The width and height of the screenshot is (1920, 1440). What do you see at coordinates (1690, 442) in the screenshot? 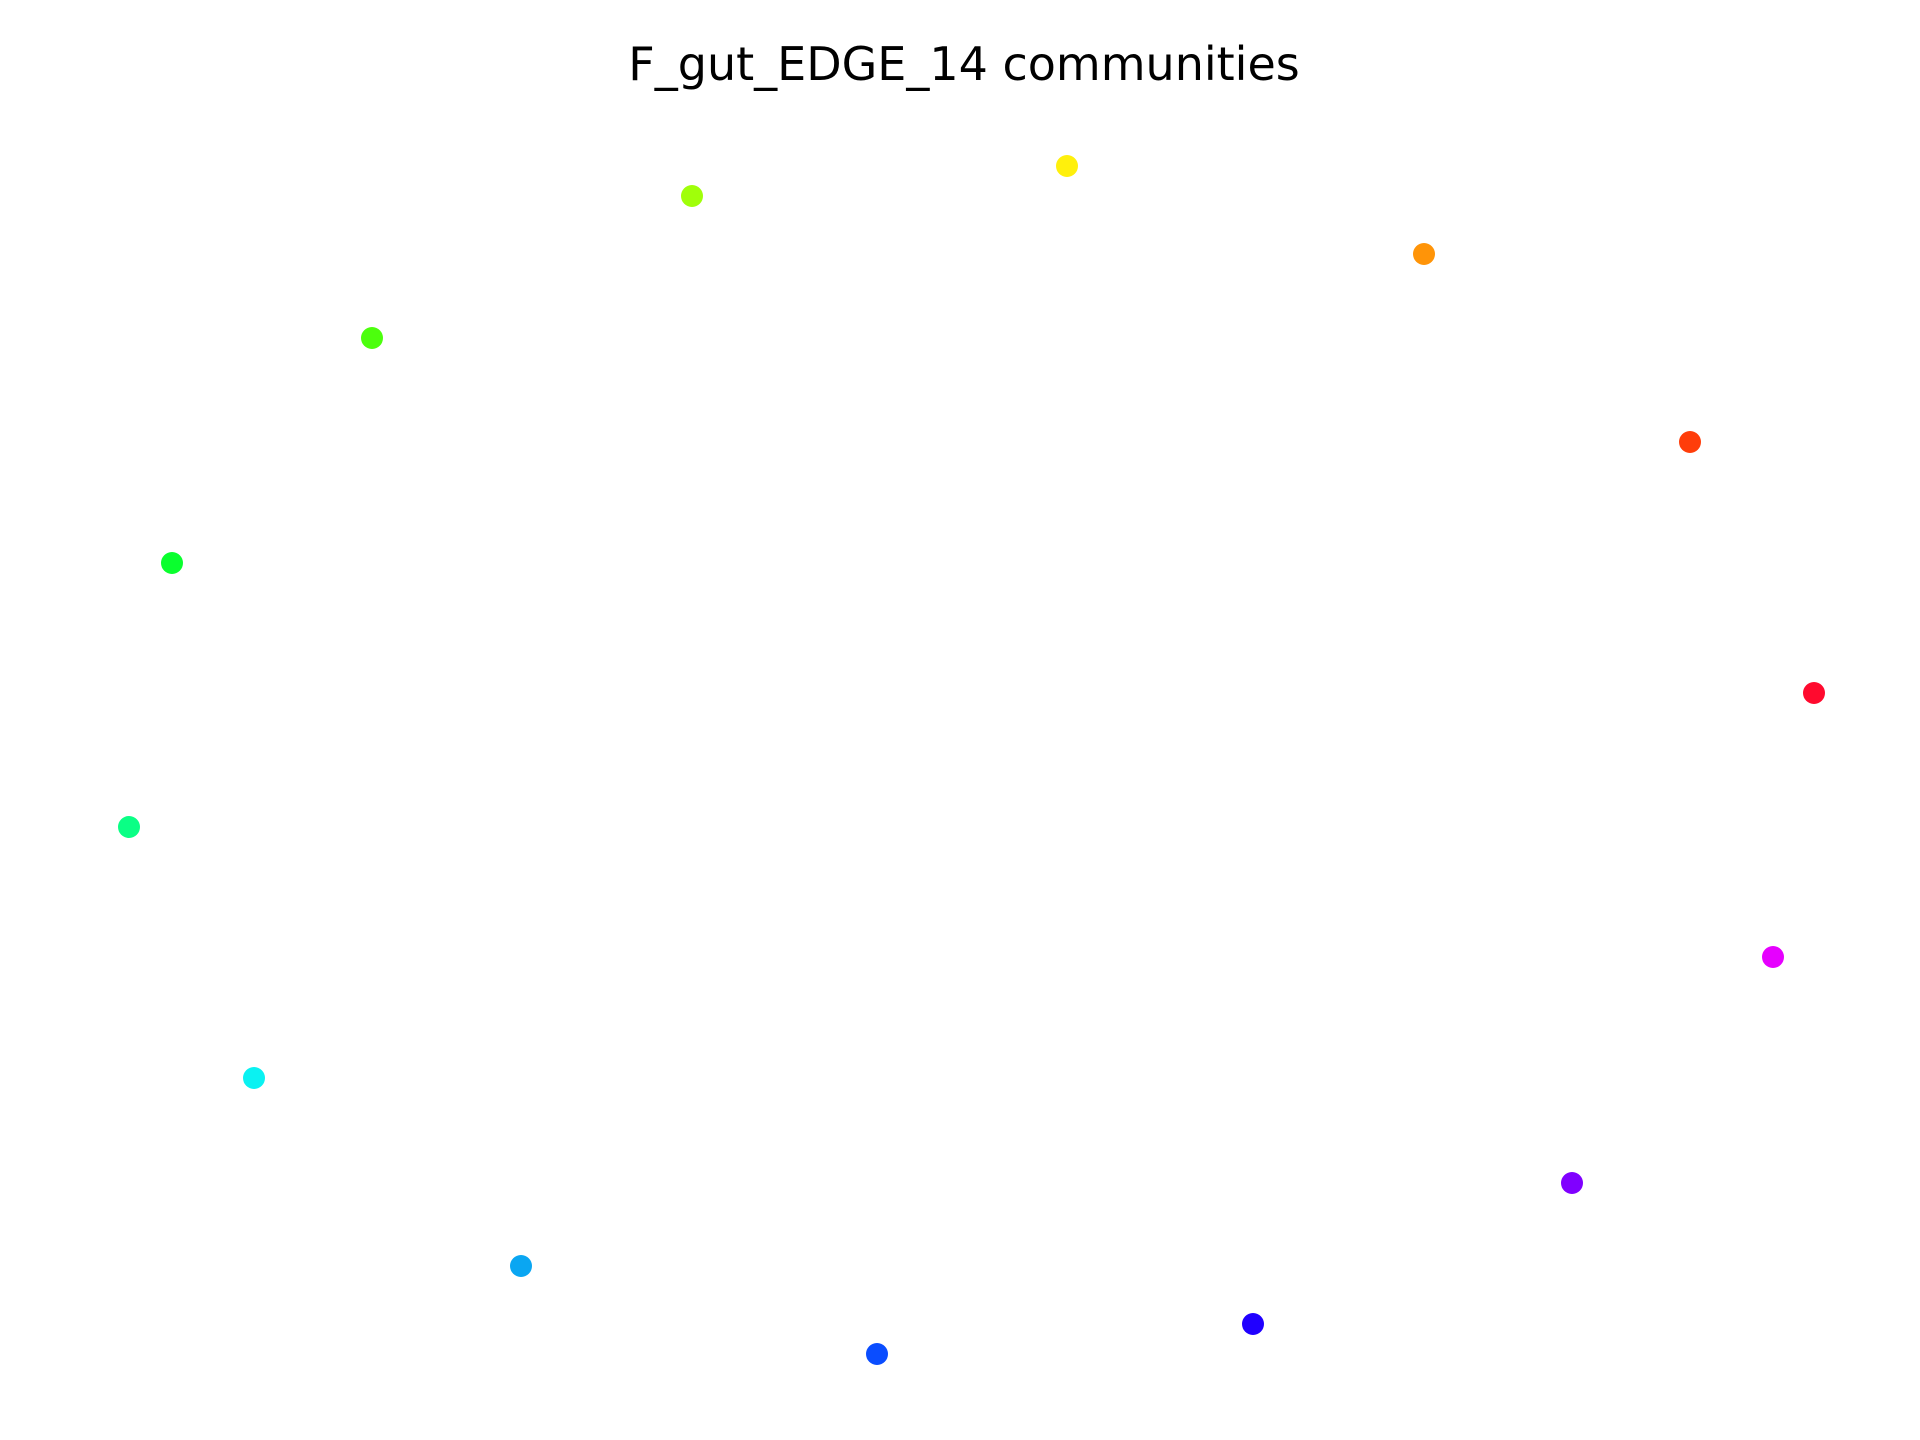
I see `community-node-n2` at bounding box center [1690, 442].